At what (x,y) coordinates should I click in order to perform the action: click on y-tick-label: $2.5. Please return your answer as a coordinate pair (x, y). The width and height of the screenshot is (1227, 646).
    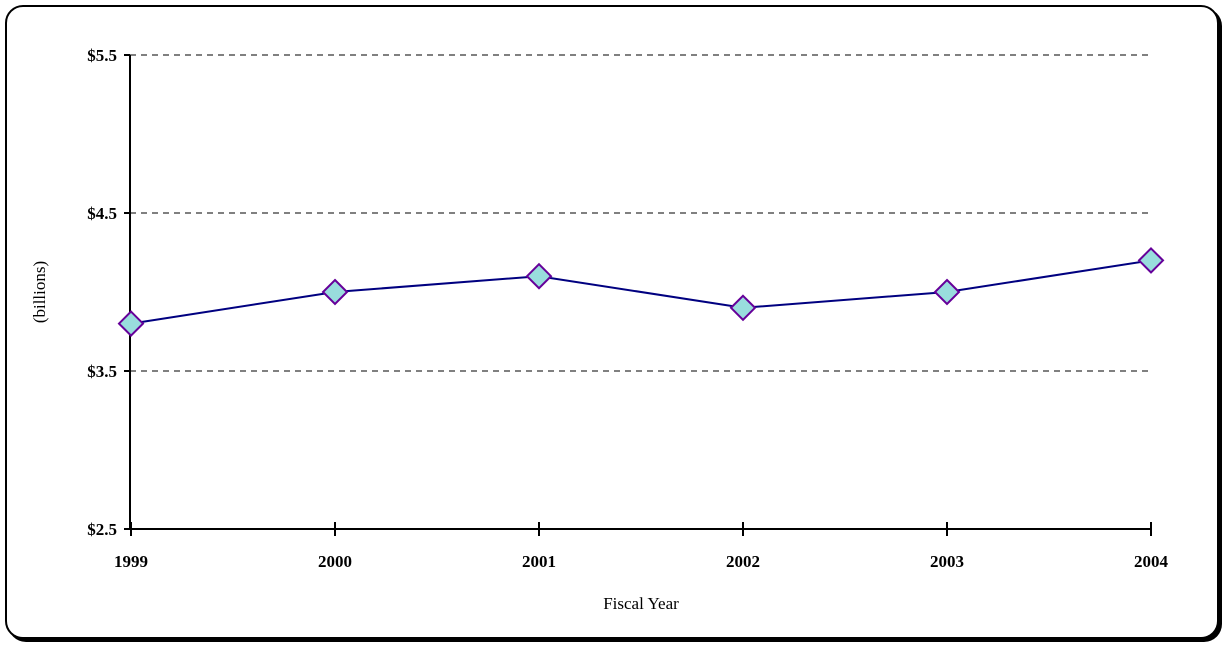
    Looking at the image, I should click on (102, 529).